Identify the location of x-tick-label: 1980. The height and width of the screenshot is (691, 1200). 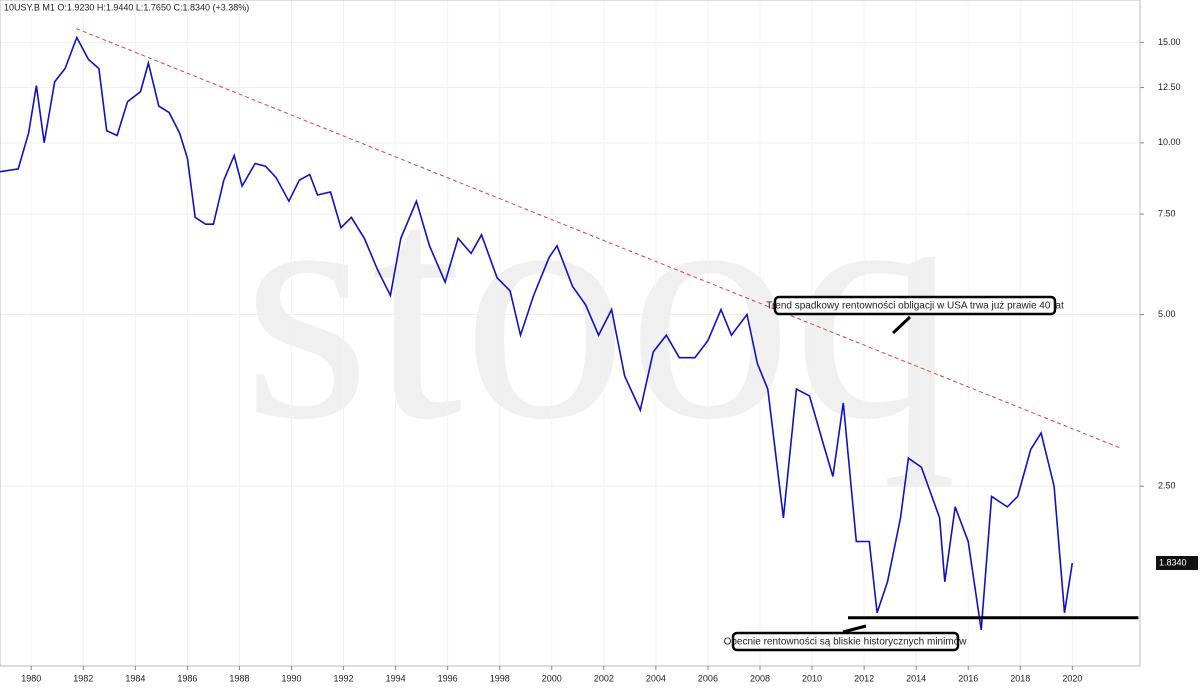
(31, 678).